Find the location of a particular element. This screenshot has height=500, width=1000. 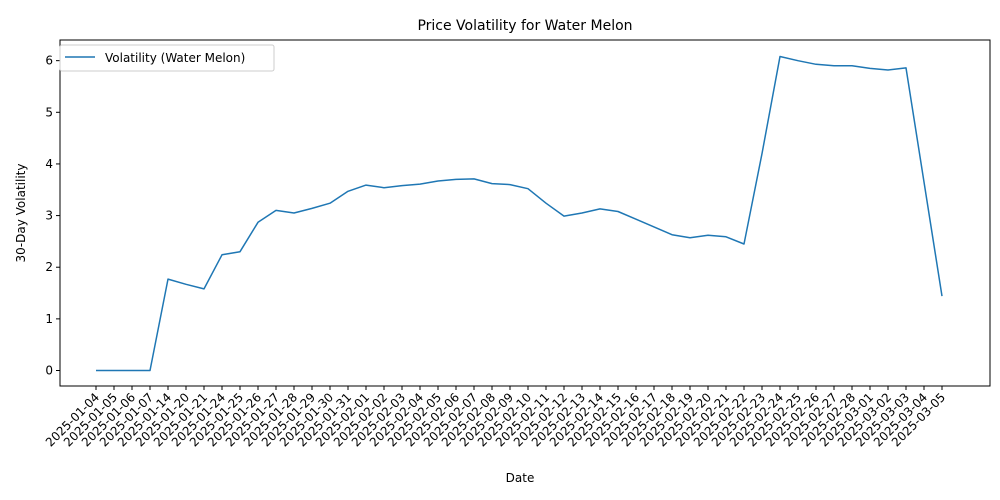

y-tick-label: 5 is located at coordinates (49, 112).